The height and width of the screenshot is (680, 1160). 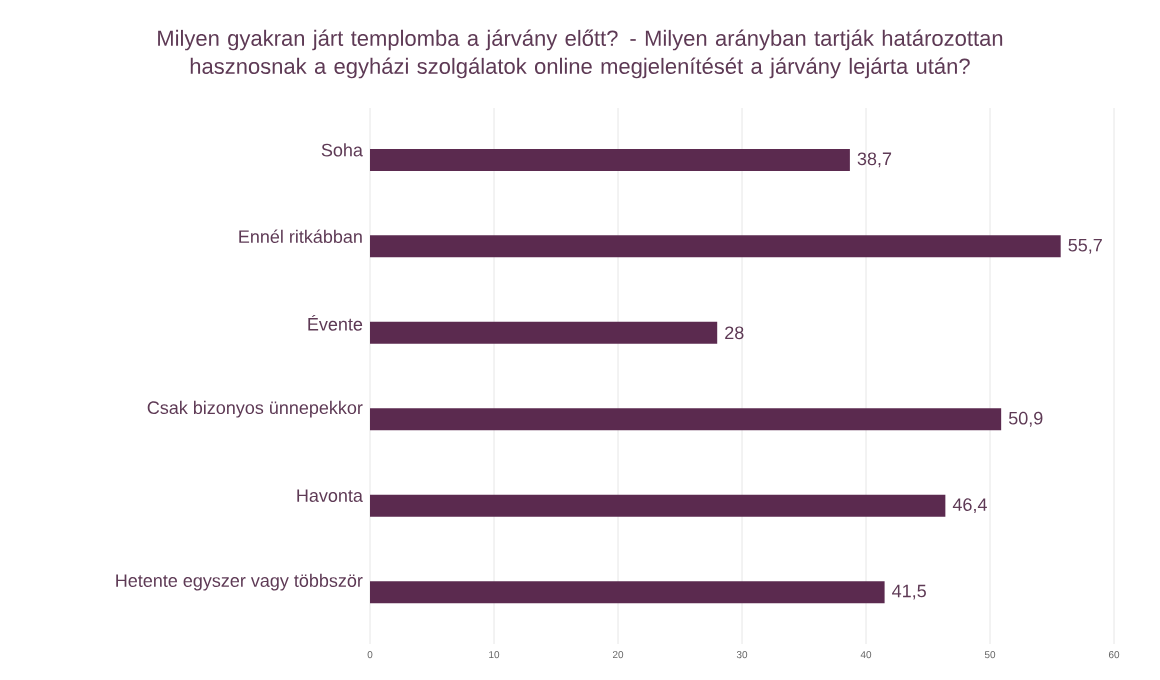 What do you see at coordinates (342, 150) in the screenshot?
I see `y-tick-label: Soha` at bounding box center [342, 150].